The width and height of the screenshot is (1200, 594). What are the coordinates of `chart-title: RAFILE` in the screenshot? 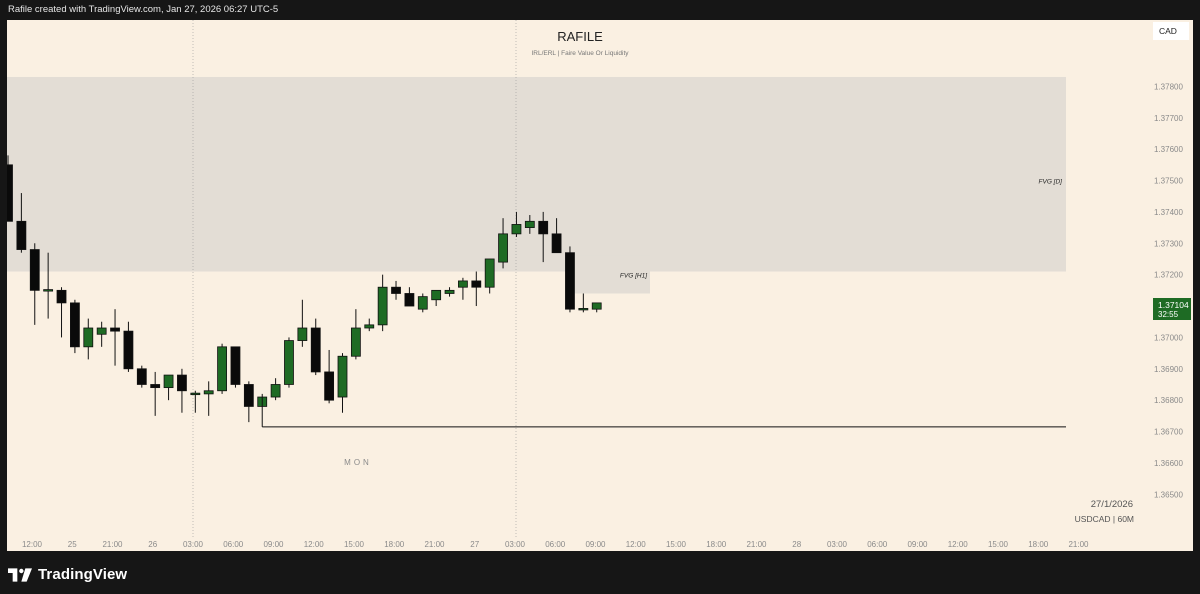 It's located at (580, 36).